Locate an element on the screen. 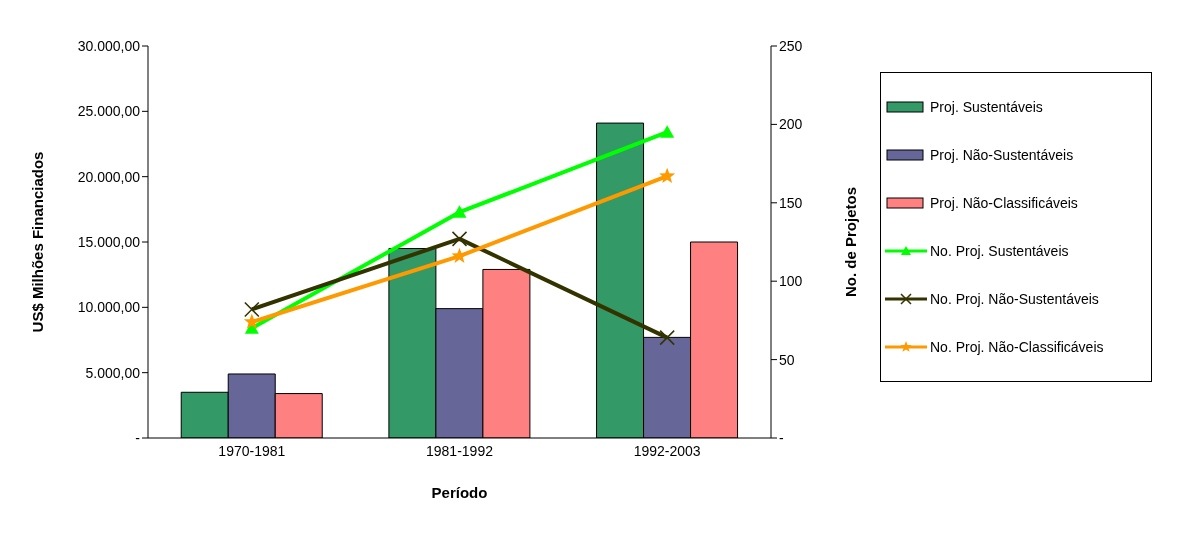  y2-axis-title: No. de Projetos is located at coordinates (851, 242).